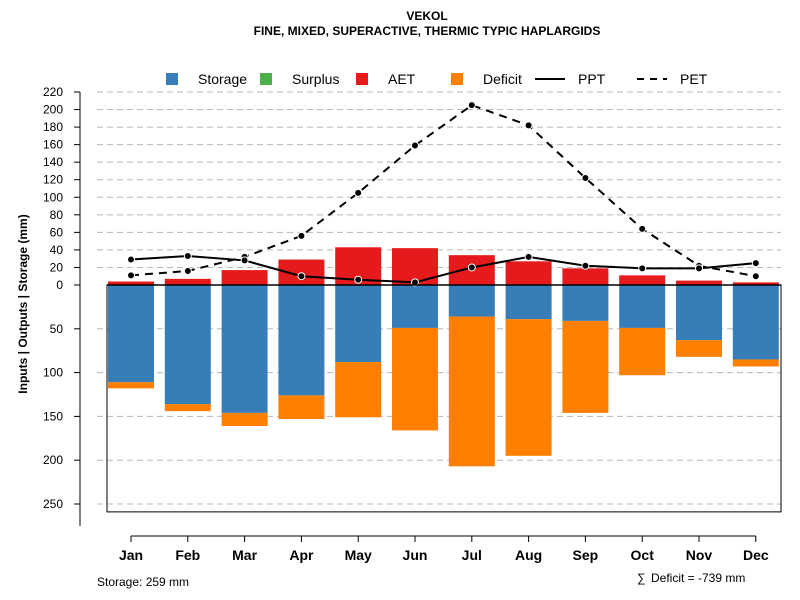 This screenshot has height=600, width=800. Describe the element at coordinates (415, 282) in the screenshot. I see `ppt-point-jun` at that location.